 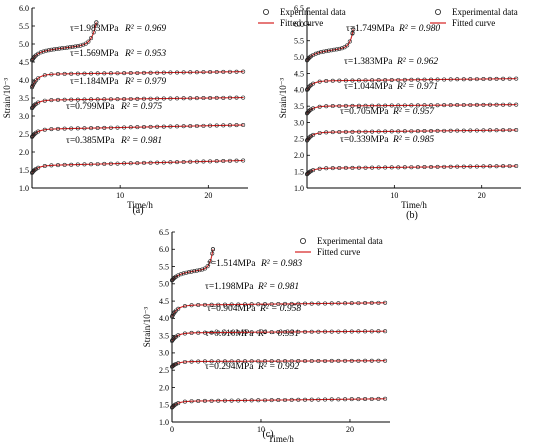 I want to click on y-axis-label: Strain/10⁻³, so click(x=283, y=97).